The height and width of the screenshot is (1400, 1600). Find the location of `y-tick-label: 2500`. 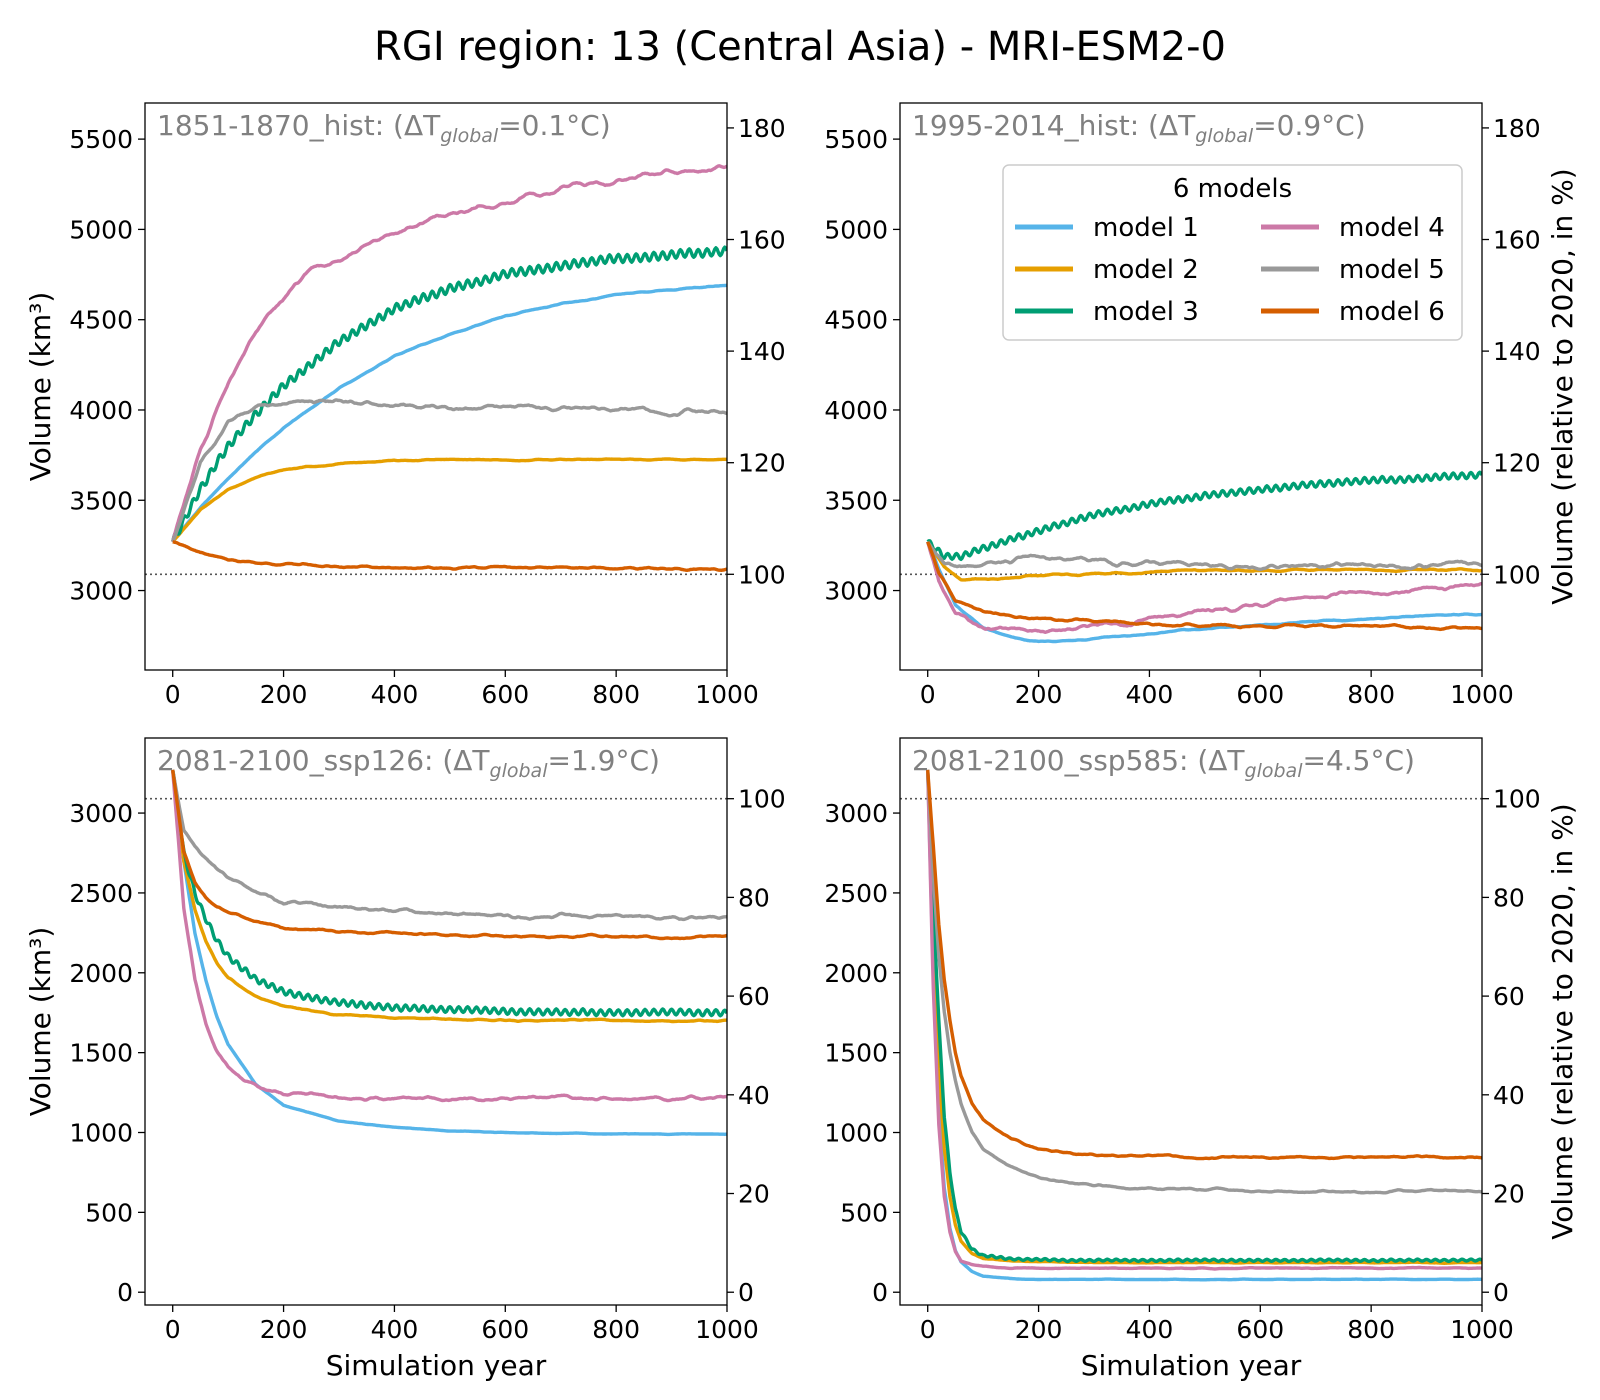

y-tick-label: 2500 is located at coordinates (101, 893).